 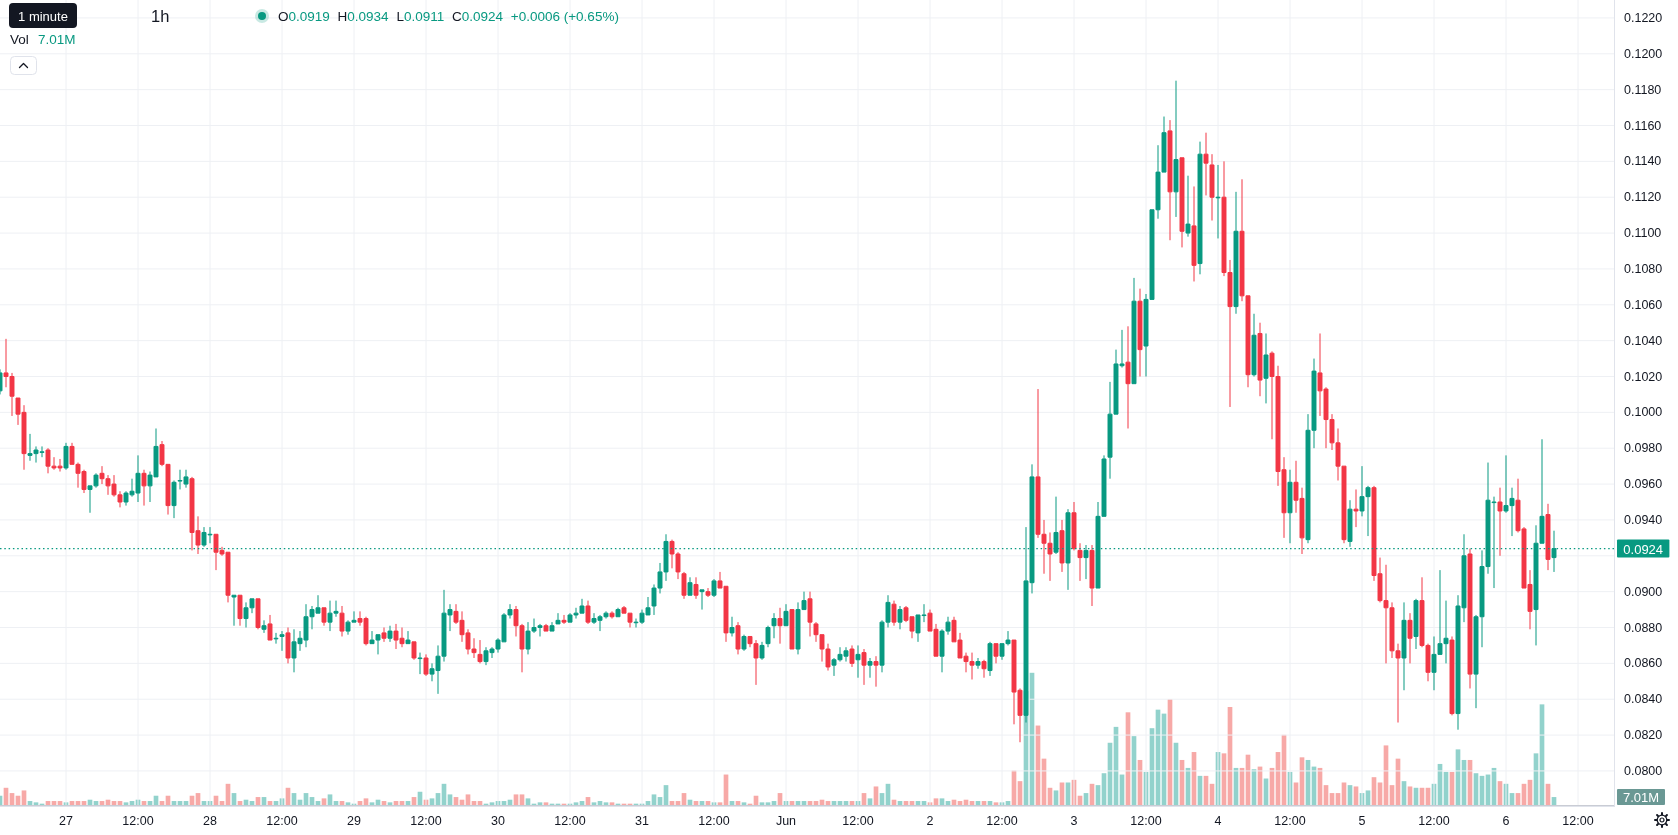 I want to click on y-tick-label: 0.0860, so click(x=1643, y=663).